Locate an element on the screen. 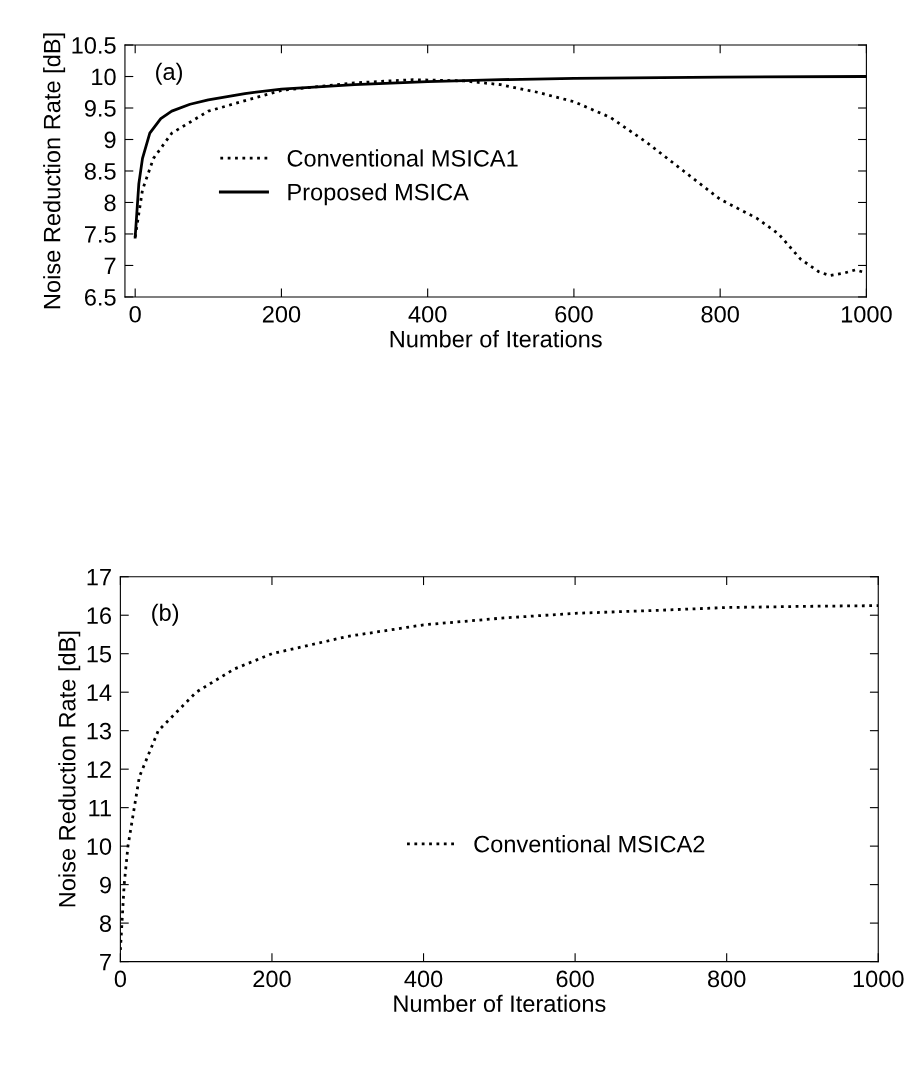 The image size is (912, 1072). y-tick-label: 10.5 is located at coordinates (94, 45).